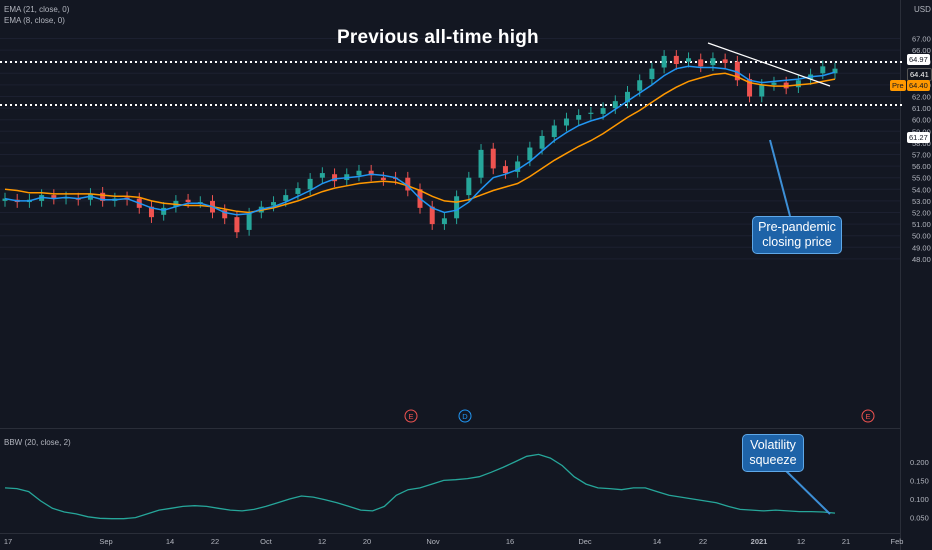  Describe the element at coordinates (773, 453) in the screenshot. I see `volatility-callout: Volatility squeeze` at that location.